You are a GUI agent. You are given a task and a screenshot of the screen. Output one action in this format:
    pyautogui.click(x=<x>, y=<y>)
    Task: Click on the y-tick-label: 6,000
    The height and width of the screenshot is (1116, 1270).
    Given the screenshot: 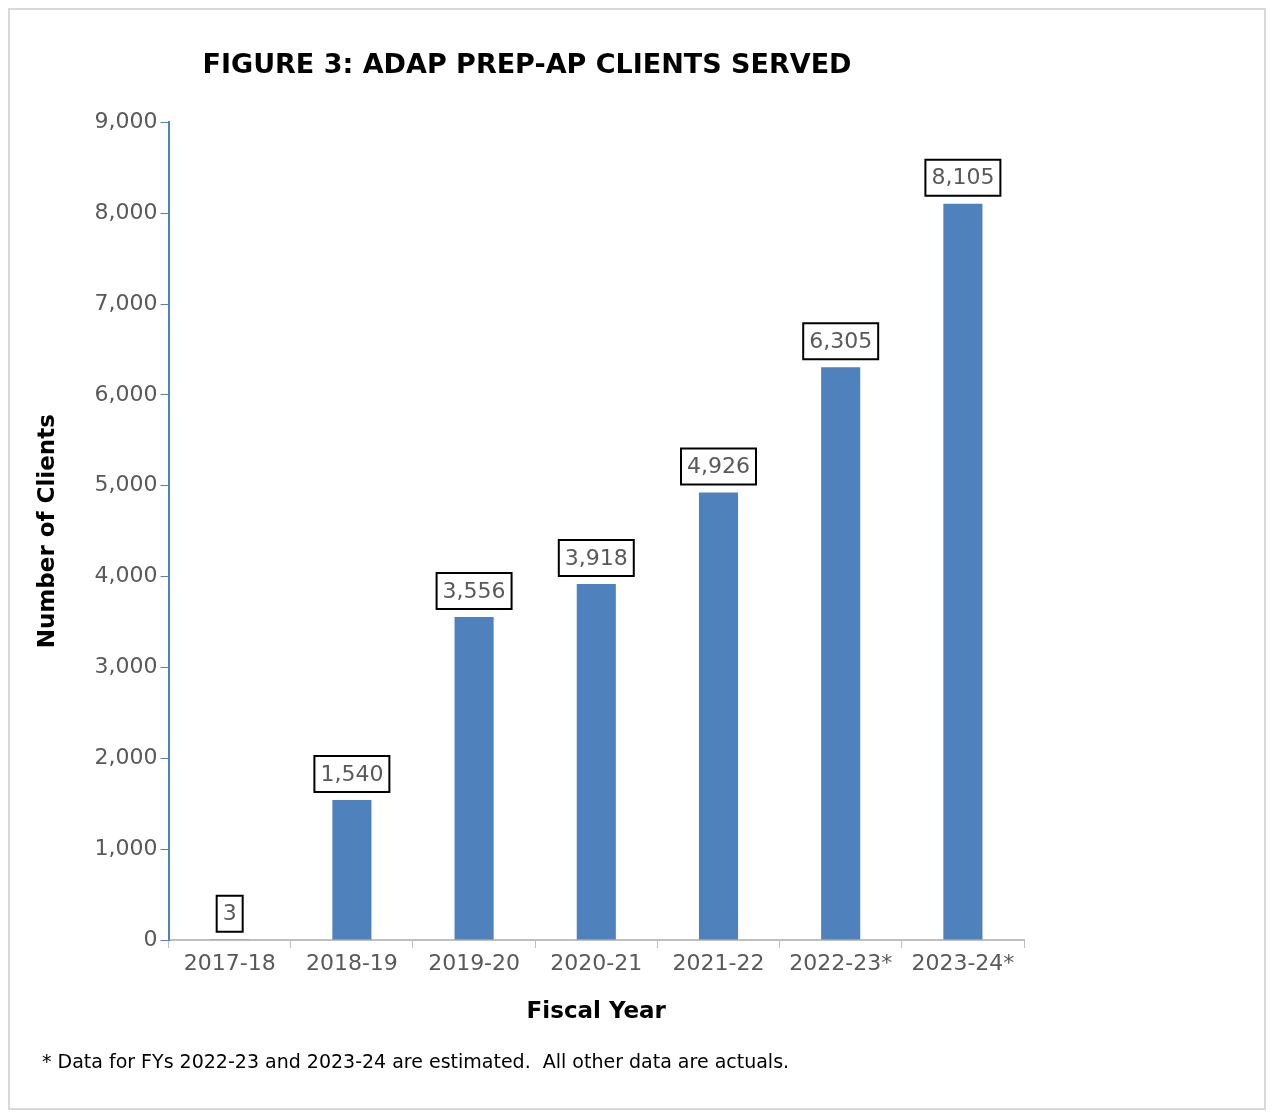 What is the action you would take?
    pyautogui.click(x=126, y=393)
    